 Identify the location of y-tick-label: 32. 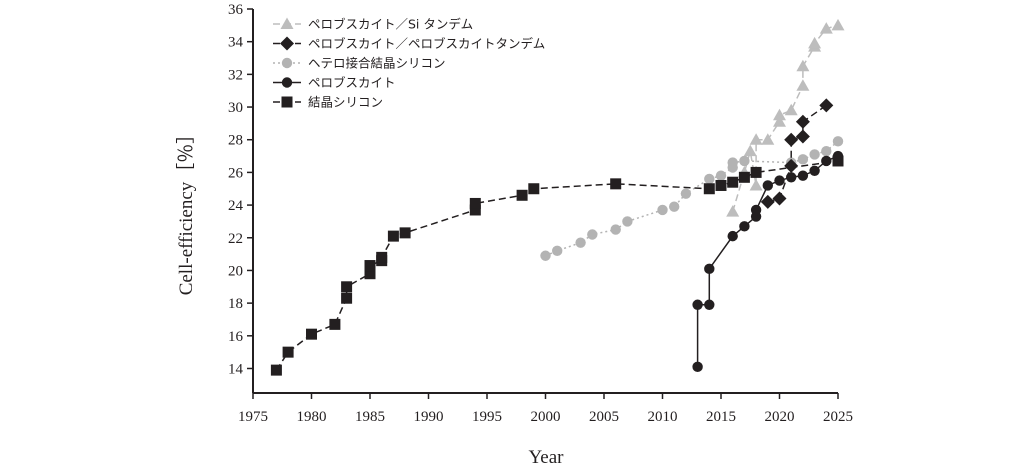
(235, 75).